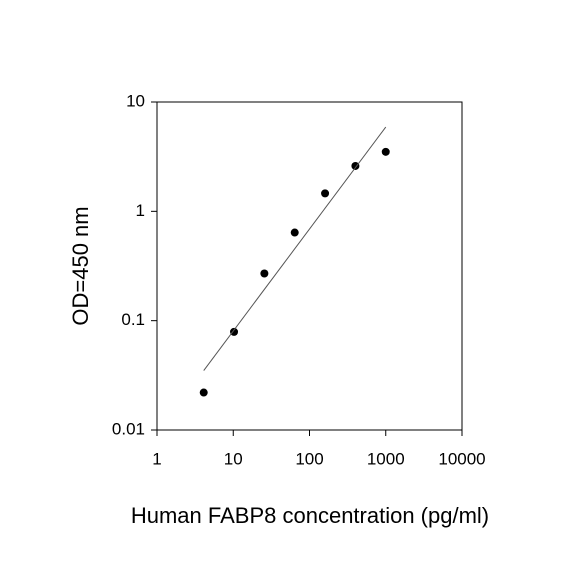  Describe the element at coordinates (156, 458) in the screenshot. I see `x-tick-label: 1` at that location.